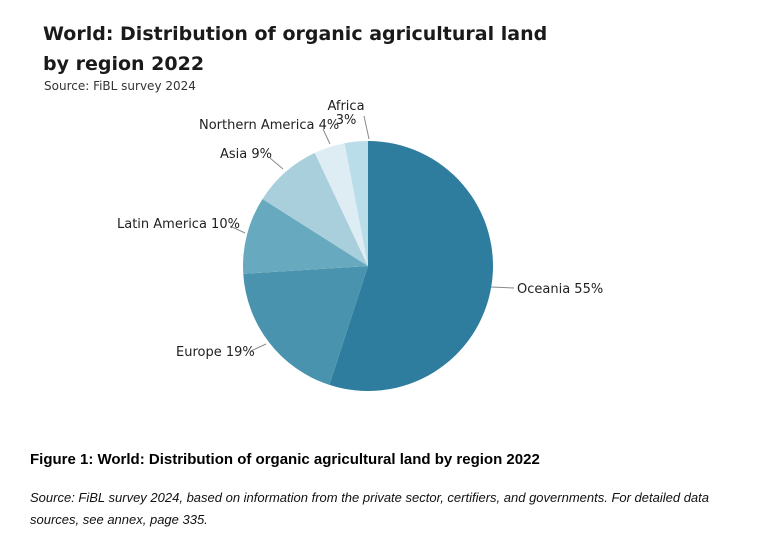 The width and height of the screenshot is (779, 543). I want to click on leader-africa, so click(366, 127).